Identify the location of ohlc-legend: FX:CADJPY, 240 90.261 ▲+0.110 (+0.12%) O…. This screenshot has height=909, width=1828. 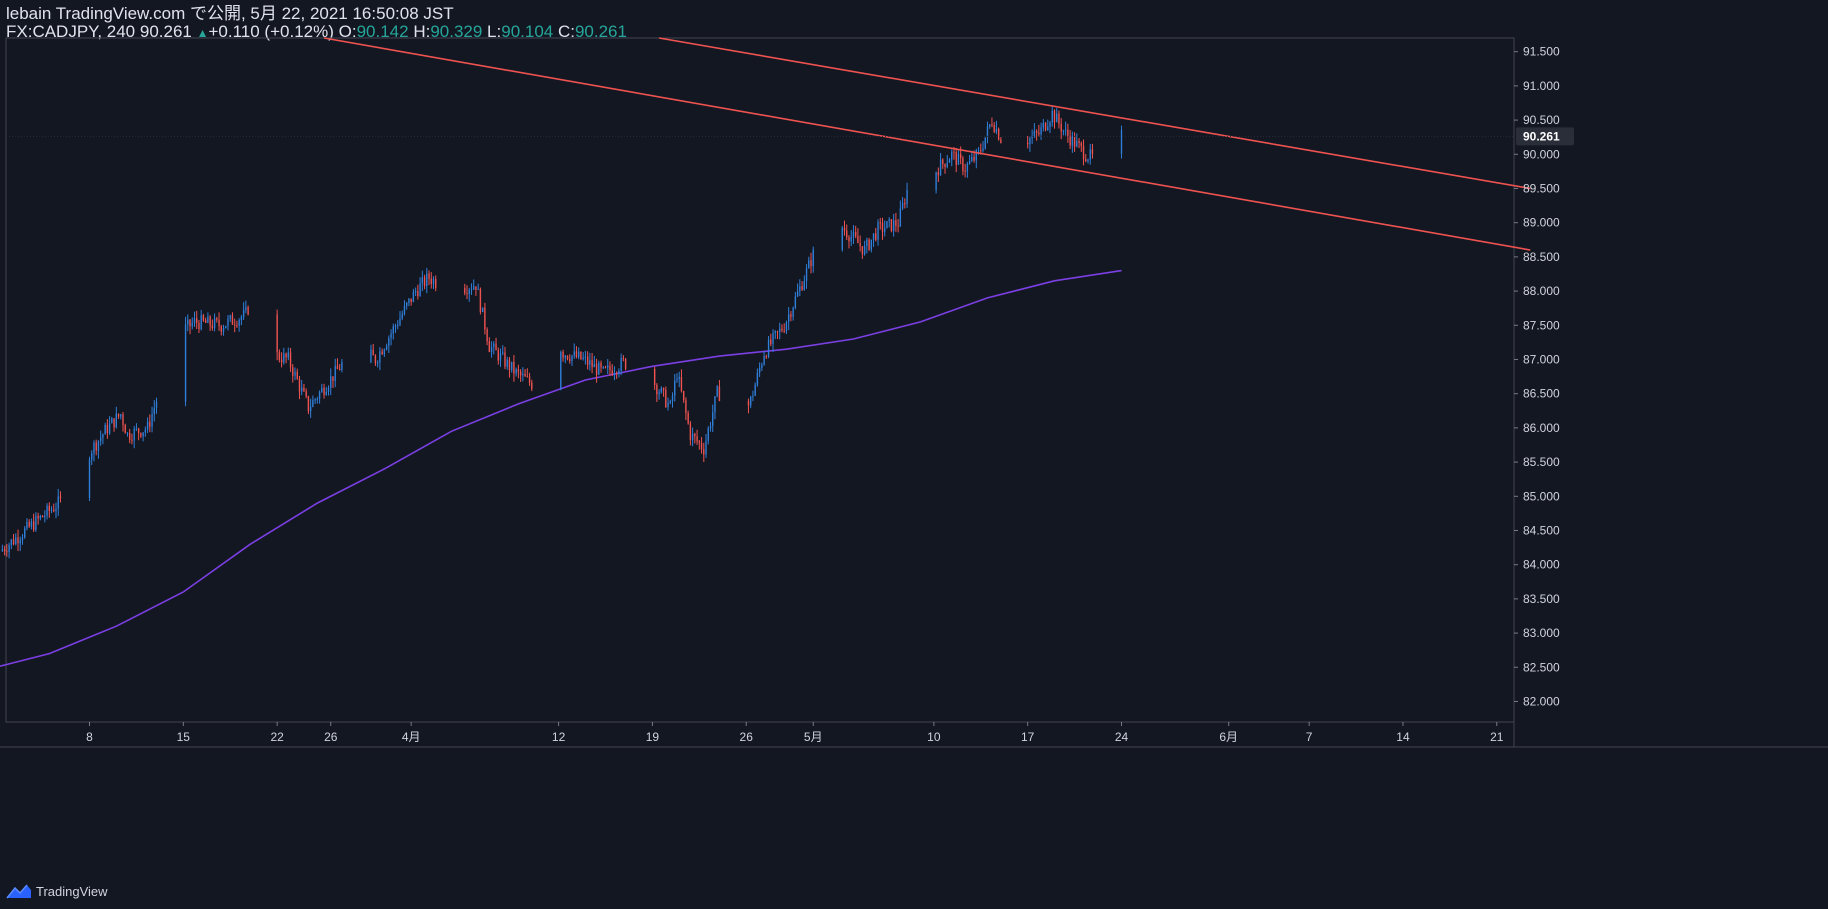
(316, 32).